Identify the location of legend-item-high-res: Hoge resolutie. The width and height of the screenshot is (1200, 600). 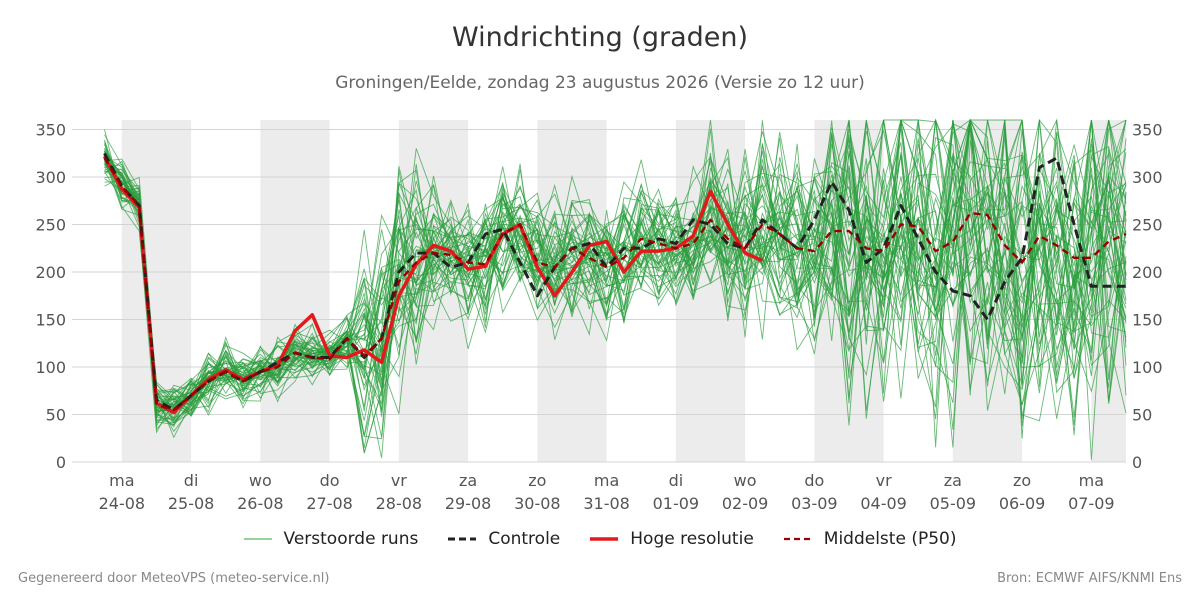
(672, 539).